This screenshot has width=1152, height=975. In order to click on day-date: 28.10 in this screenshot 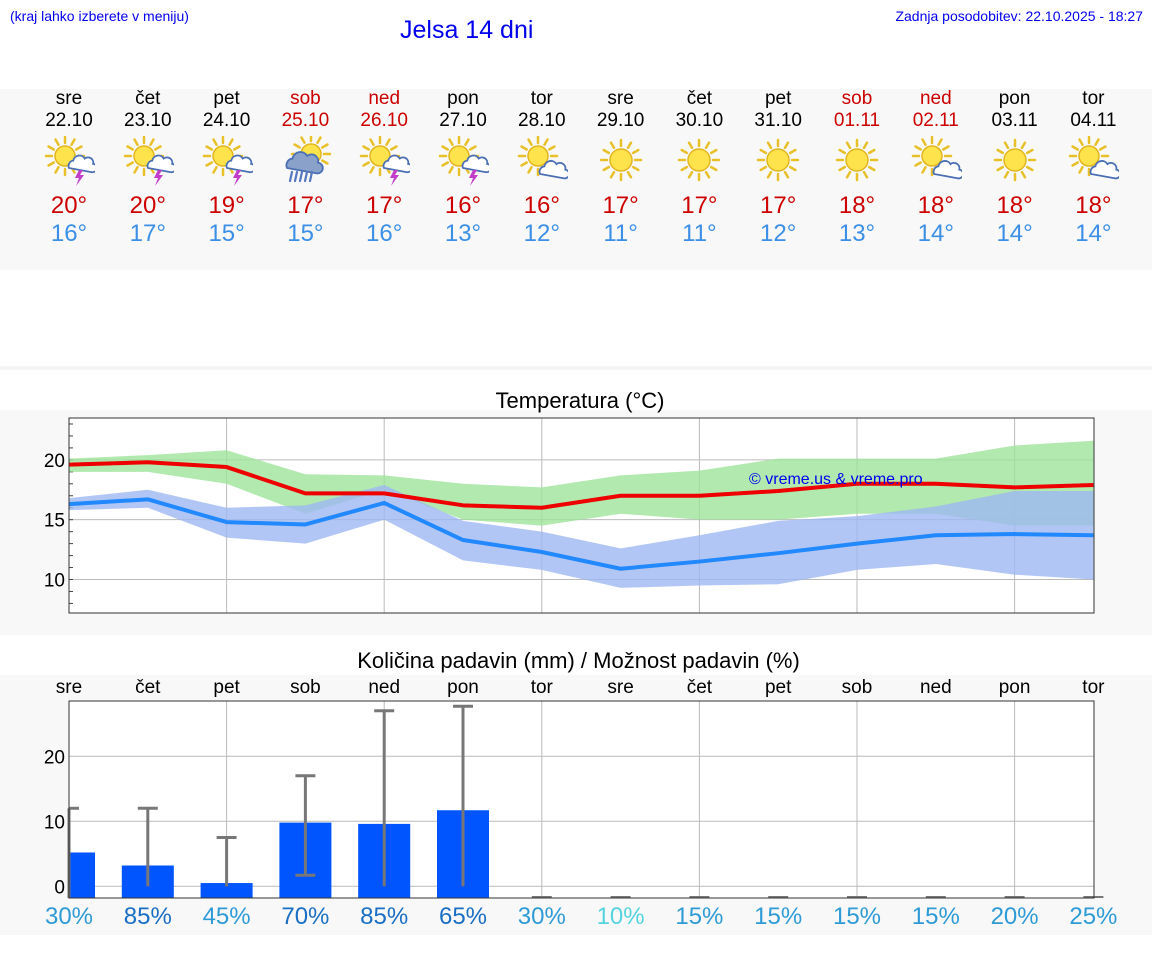, I will do `click(542, 120)`.